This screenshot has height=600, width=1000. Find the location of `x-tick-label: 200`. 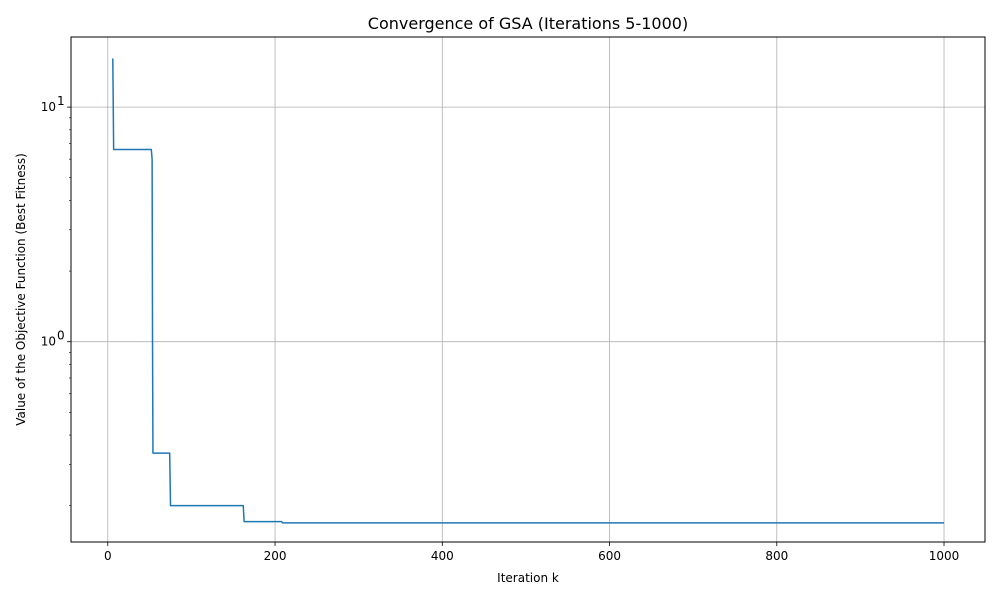

x-tick-label: 200 is located at coordinates (275, 556).